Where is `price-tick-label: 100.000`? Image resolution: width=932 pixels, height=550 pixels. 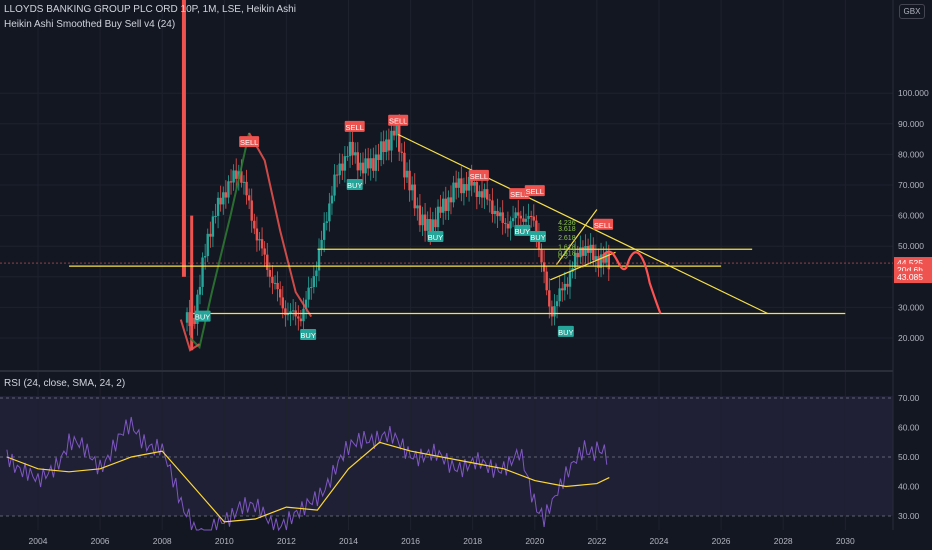
price-tick-label: 100.000 is located at coordinates (913, 93).